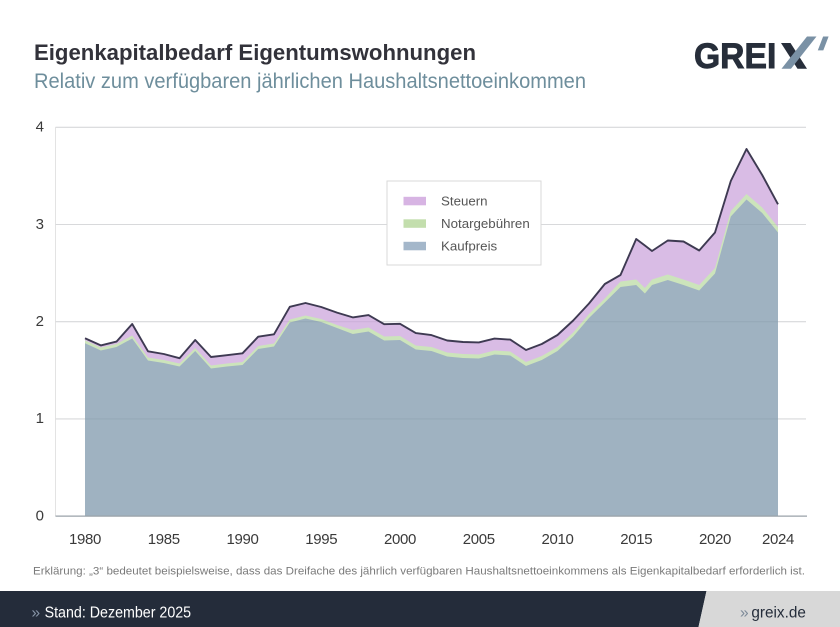 Image resolution: width=840 pixels, height=627 pixels. What do you see at coordinates (40, 321) in the screenshot?
I see `svg-text: 2` at bounding box center [40, 321].